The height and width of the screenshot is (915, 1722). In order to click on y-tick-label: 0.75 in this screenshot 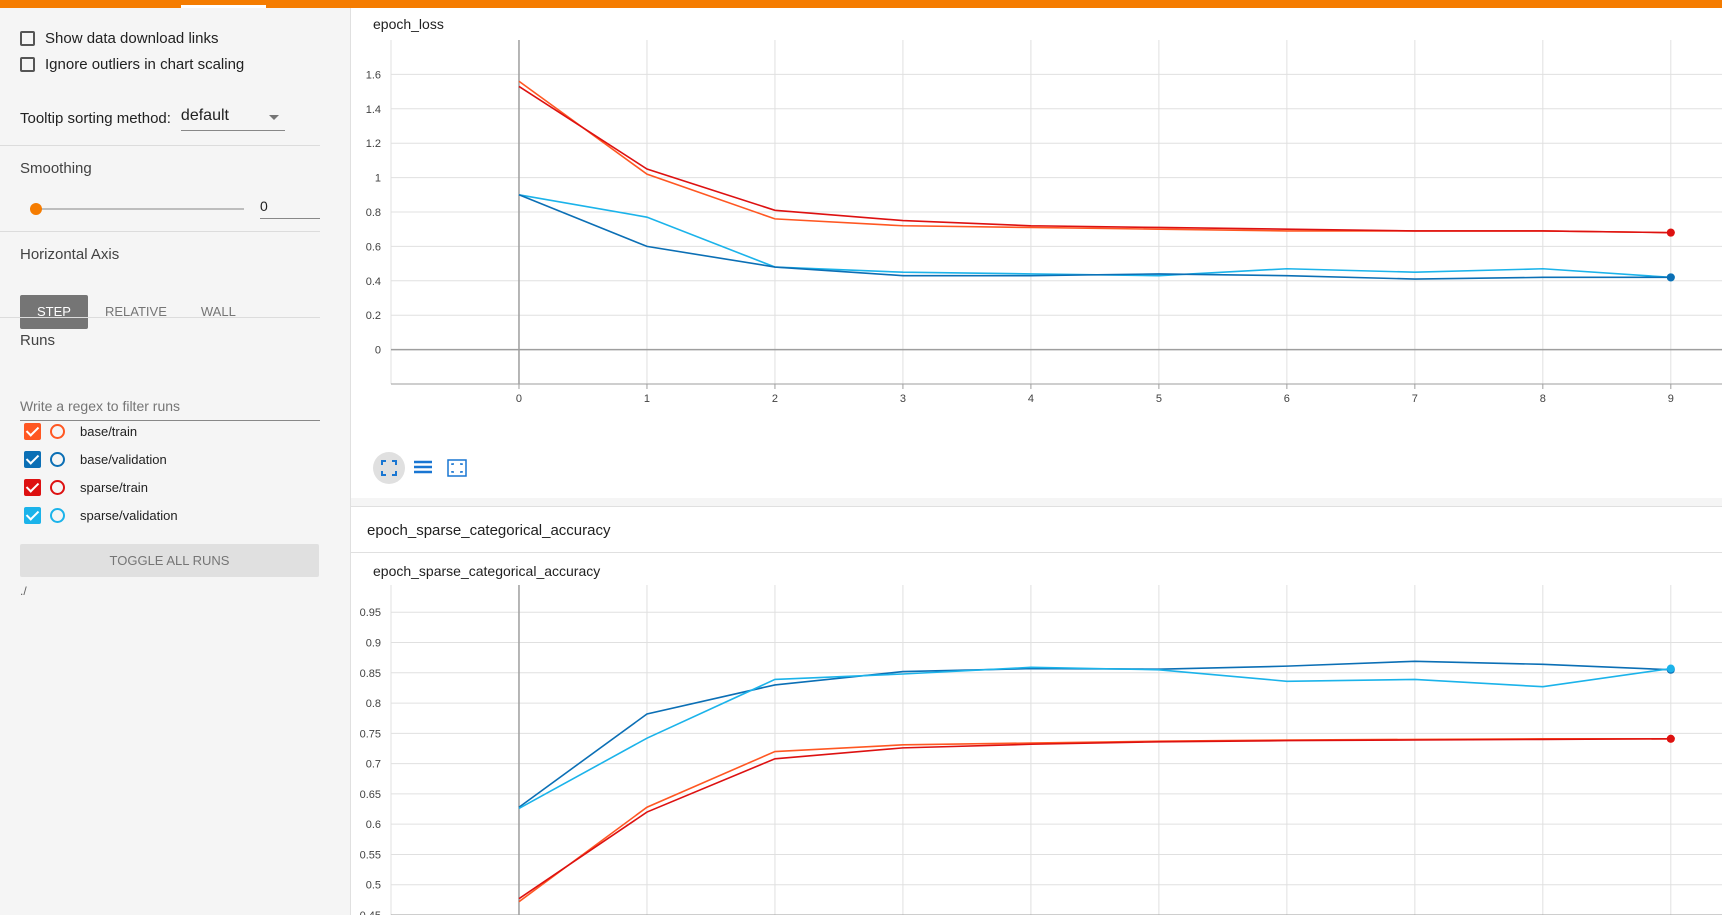, I will do `click(370, 734)`.